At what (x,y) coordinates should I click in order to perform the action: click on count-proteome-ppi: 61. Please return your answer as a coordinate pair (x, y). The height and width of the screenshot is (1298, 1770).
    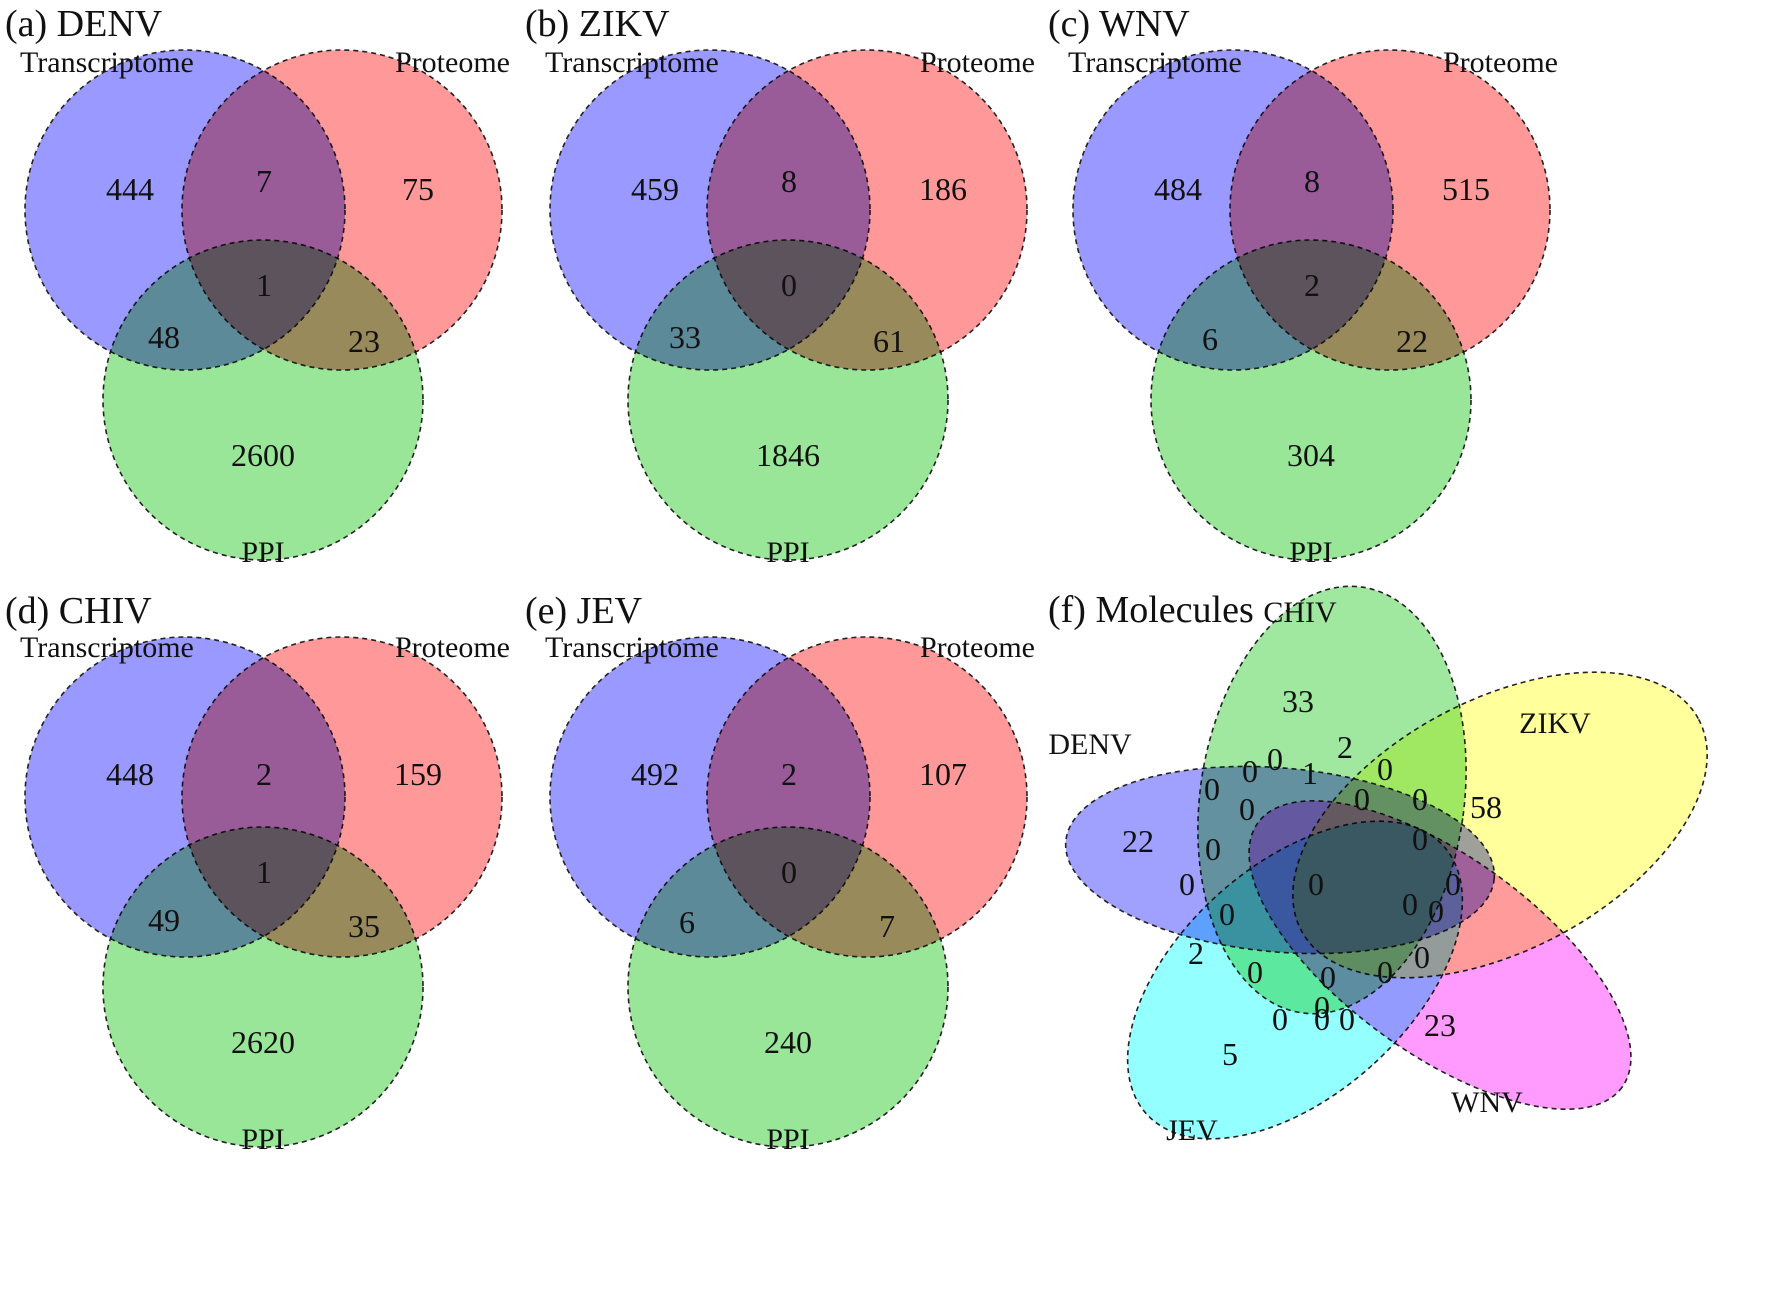
    Looking at the image, I should click on (889, 341).